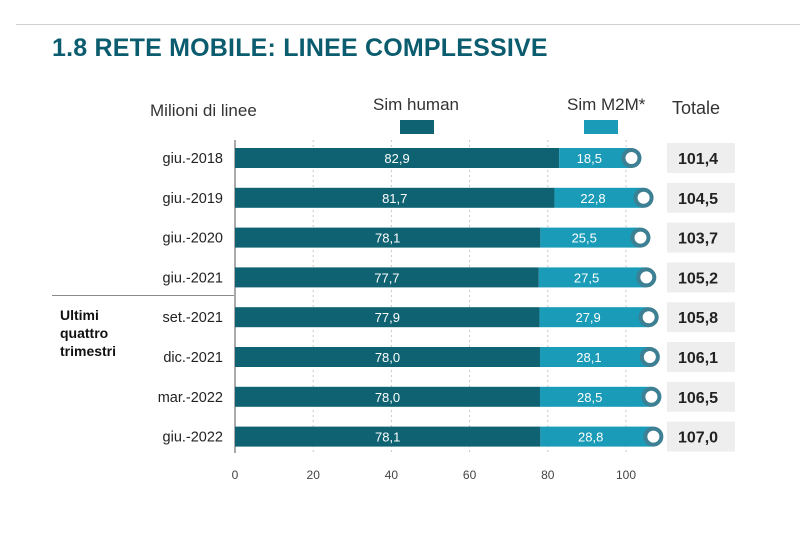 This screenshot has width=800, height=545. I want to click on x-tick-label: 60, so click(470, 475).